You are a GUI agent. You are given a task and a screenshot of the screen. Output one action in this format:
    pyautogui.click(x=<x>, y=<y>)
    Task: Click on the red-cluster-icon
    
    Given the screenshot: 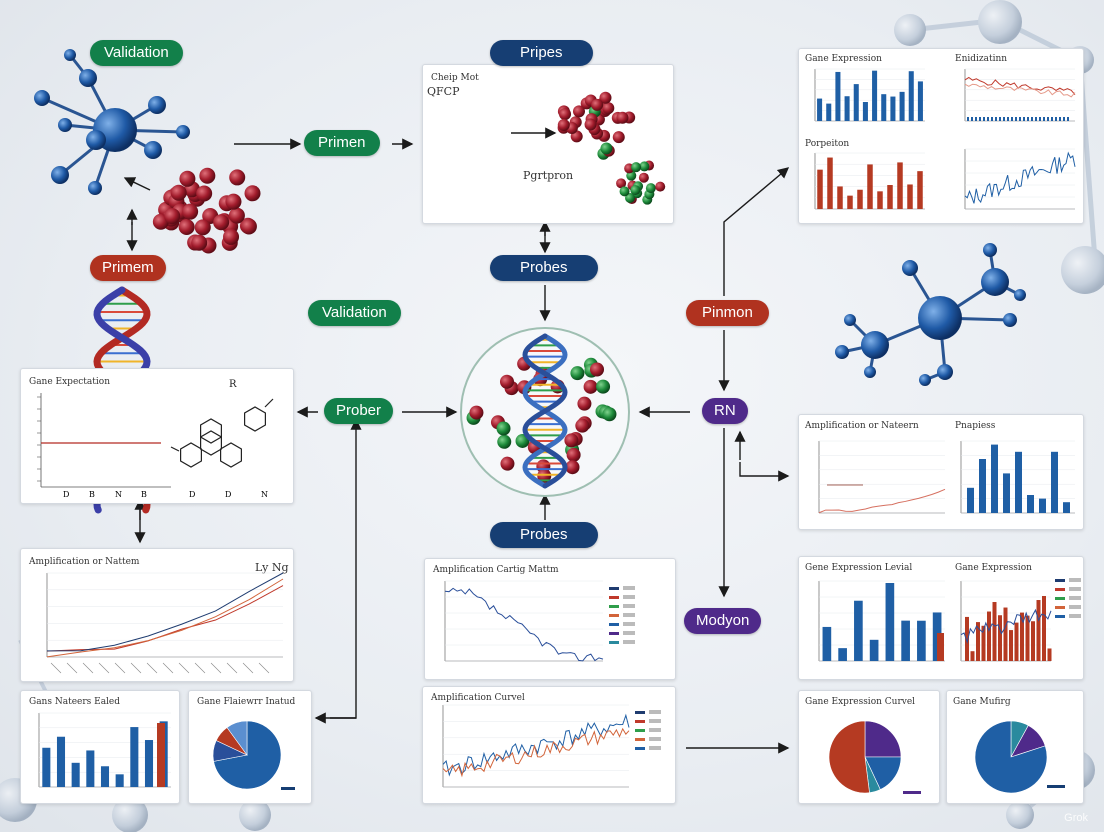 What is the action you would take?
    pyautogui.click(x=192, y=210)
    